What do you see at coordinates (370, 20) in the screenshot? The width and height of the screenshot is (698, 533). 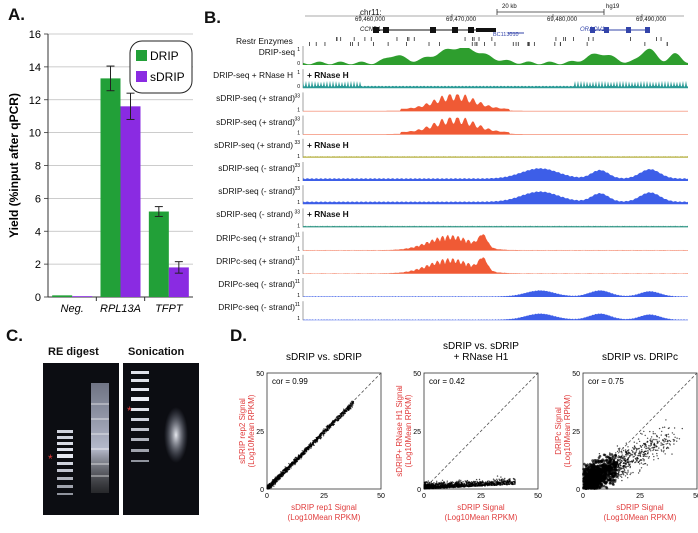 I see `coord-label: 69,460,000` at bounding box center [370, 20].